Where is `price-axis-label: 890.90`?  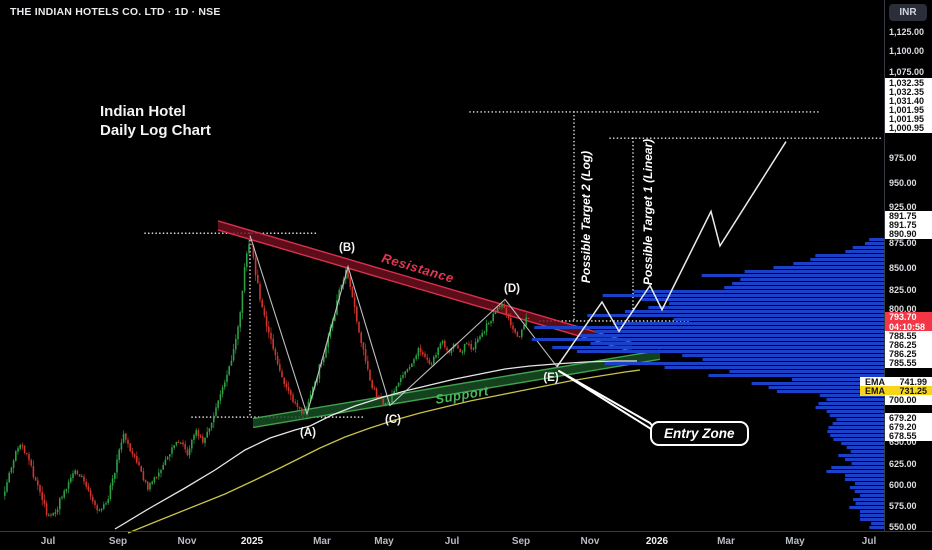 price-axis-label: 890.90 is located at coordinates (908, 234).